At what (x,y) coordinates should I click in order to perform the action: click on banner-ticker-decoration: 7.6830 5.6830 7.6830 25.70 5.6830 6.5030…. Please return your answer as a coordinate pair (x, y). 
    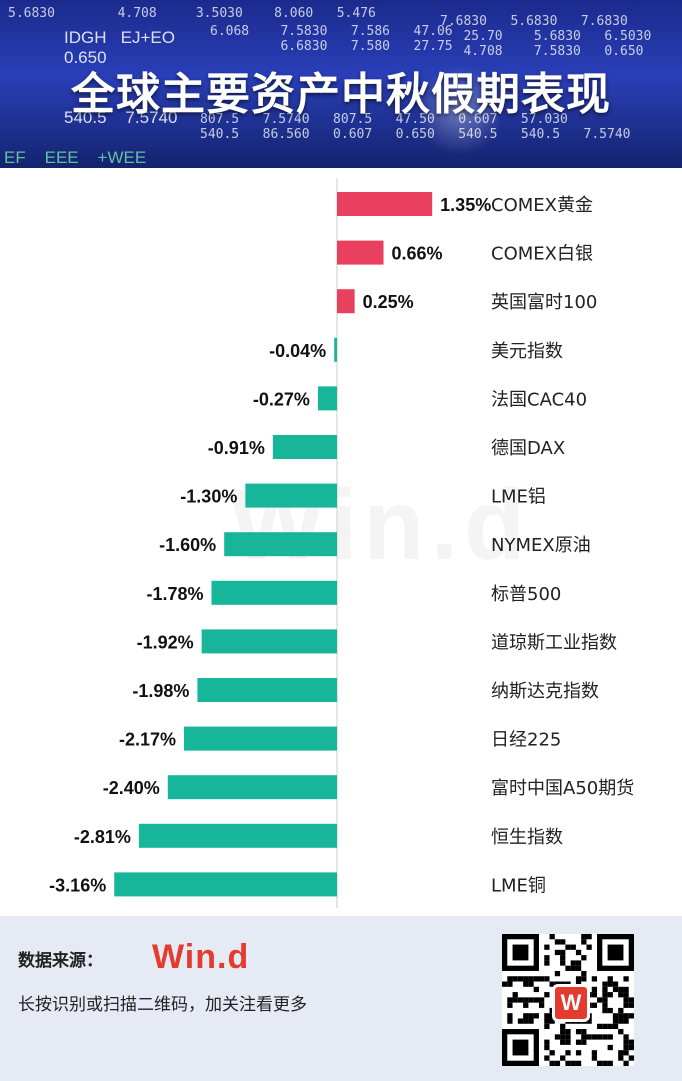
    Looking at the image, I should click on (546, 36).